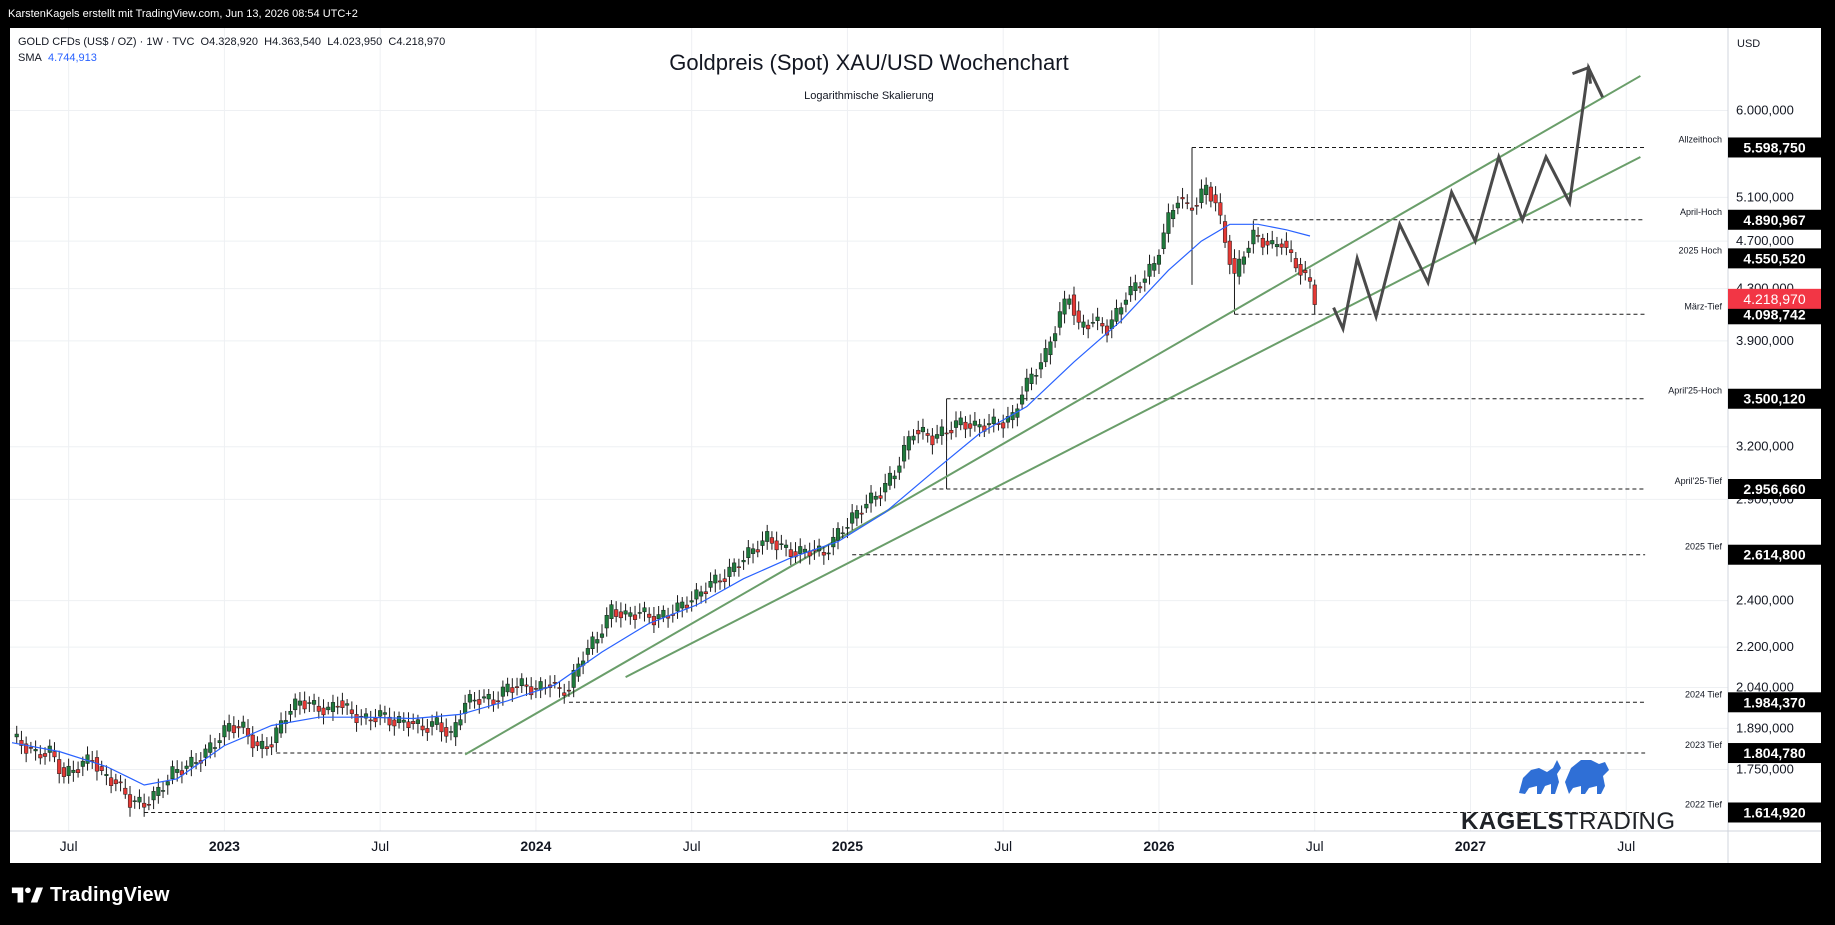 This screenshot has height=925, width=1835. I want to click on level-label: April'25-Hoch, so click(1695, 391).